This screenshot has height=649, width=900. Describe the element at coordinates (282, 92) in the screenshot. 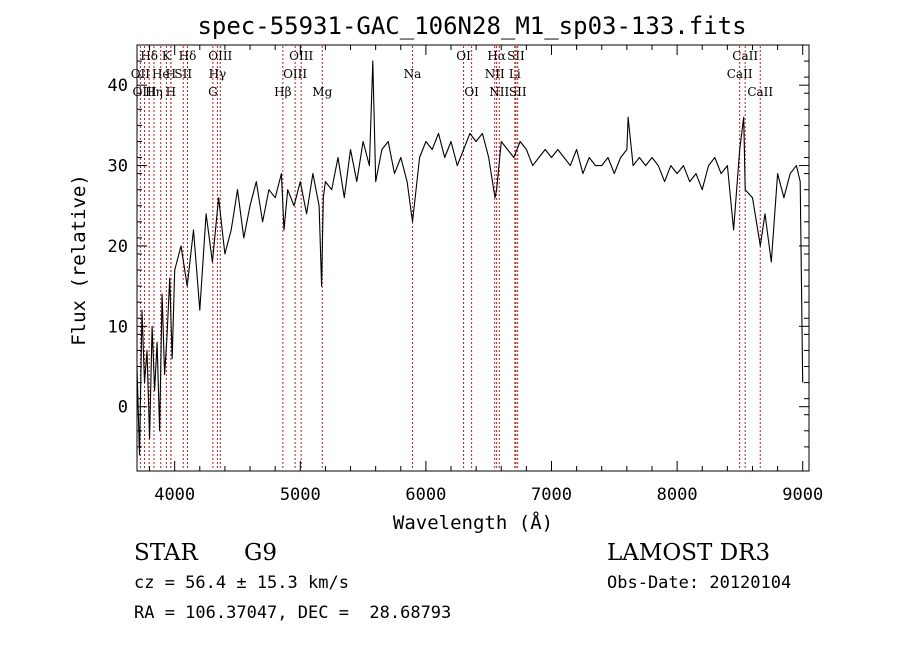

I see `marker-label-23: Hβ` at that location.